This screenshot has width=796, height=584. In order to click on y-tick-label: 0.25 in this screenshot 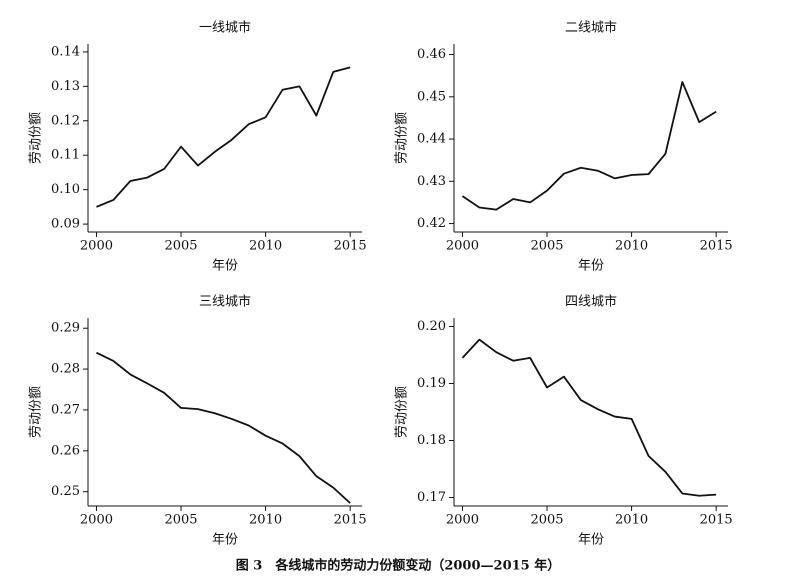, I will do `click(65, 491)`.